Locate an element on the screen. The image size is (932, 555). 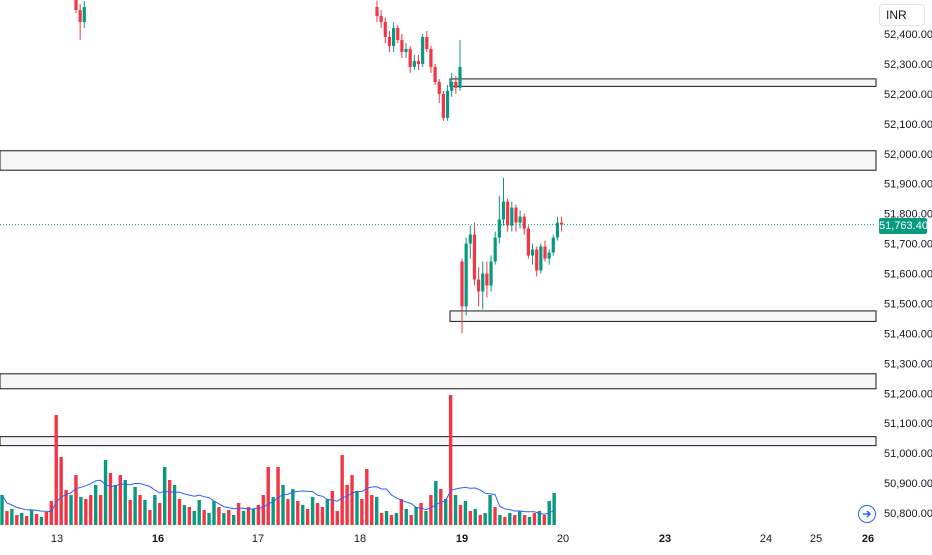
y-tick-label: 52,100.00 is located at coordinates (908, 125).